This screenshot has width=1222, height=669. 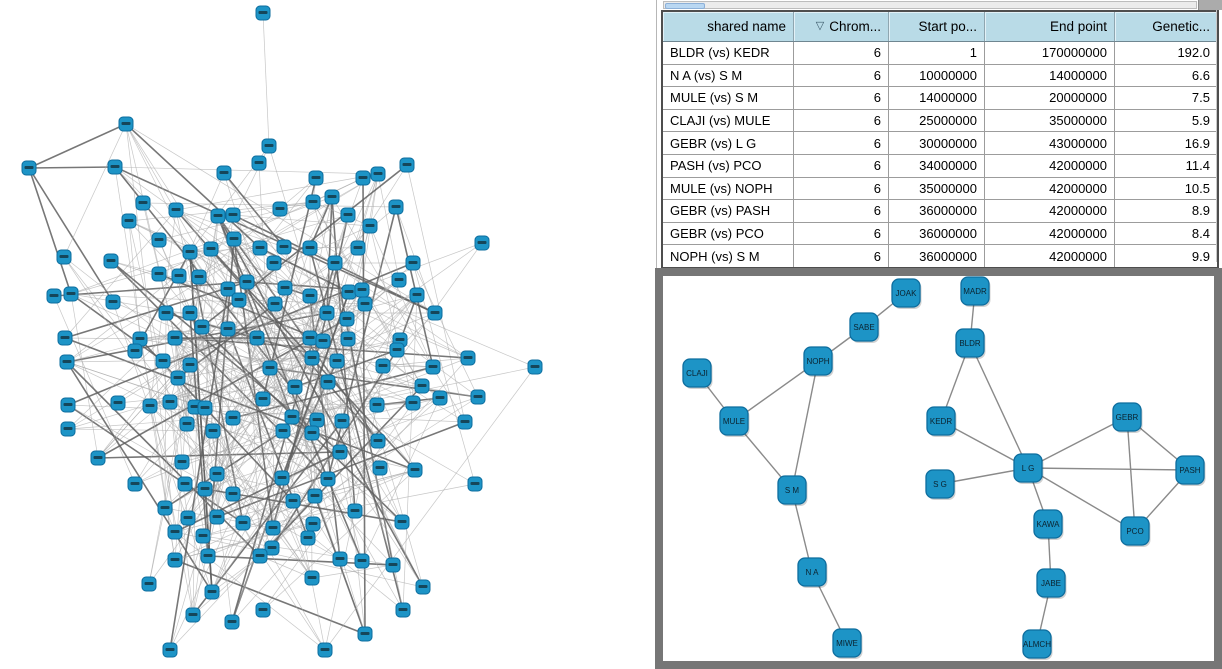 What do you see at coordinates (820, 26) in the screenshot?
I see `filter-funnel-icon: ▽` at bounding box center [820, 26].